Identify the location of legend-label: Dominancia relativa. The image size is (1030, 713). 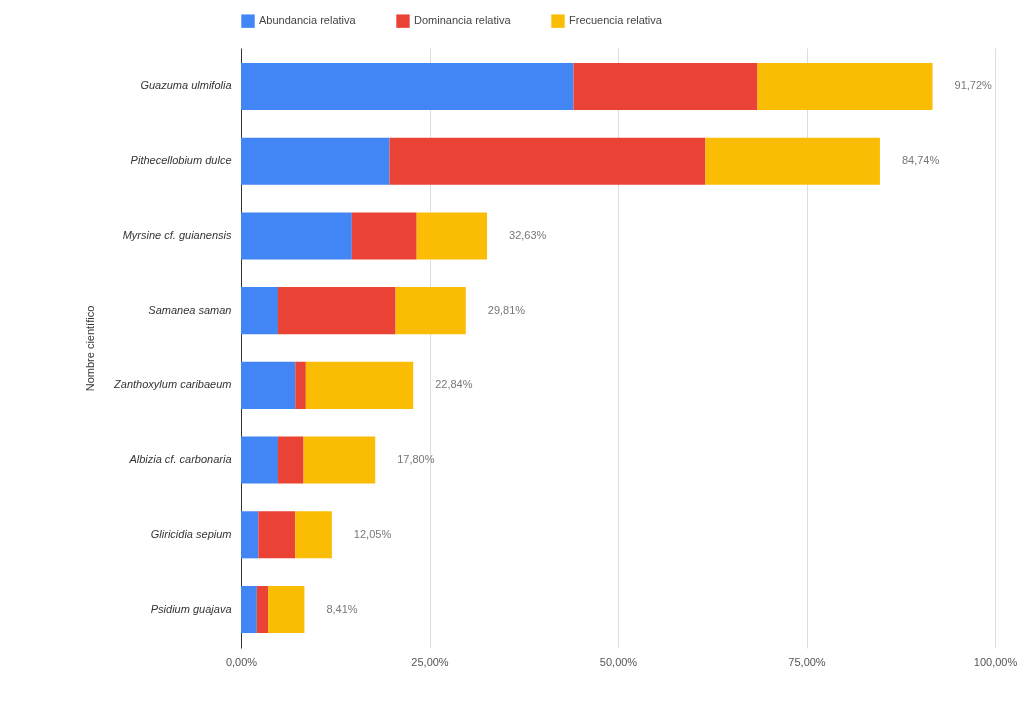
(463, 20).